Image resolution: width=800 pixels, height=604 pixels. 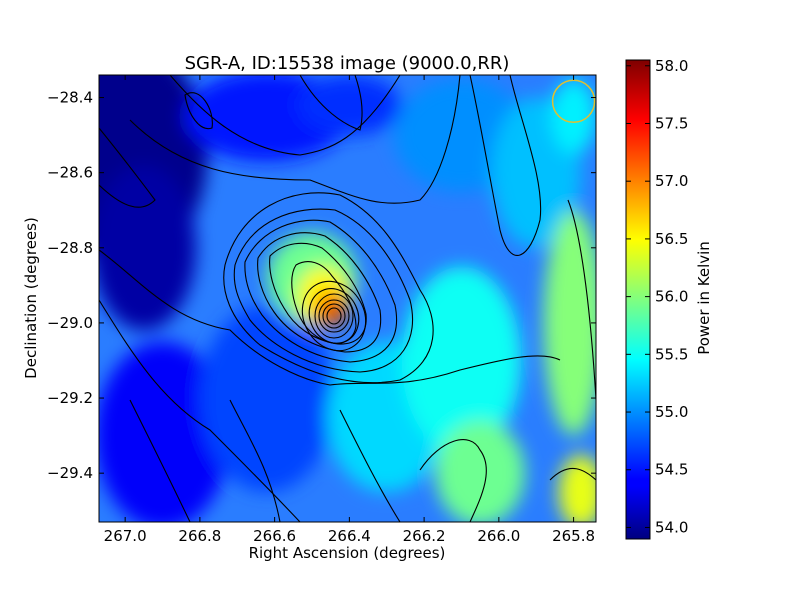 I want to click on chart-title: SGR-A, ID:15538 image (9000.0,RR), so click(x=347, y=63).